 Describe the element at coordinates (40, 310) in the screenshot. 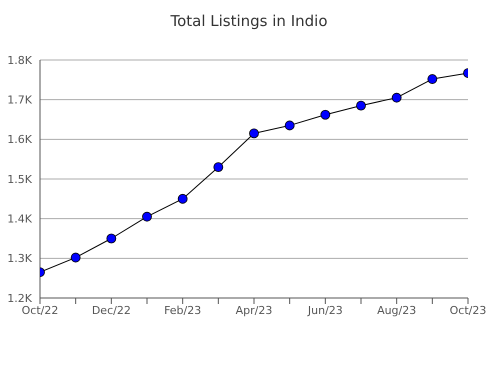

I see `x-tick-label: Oct/22` at that location.